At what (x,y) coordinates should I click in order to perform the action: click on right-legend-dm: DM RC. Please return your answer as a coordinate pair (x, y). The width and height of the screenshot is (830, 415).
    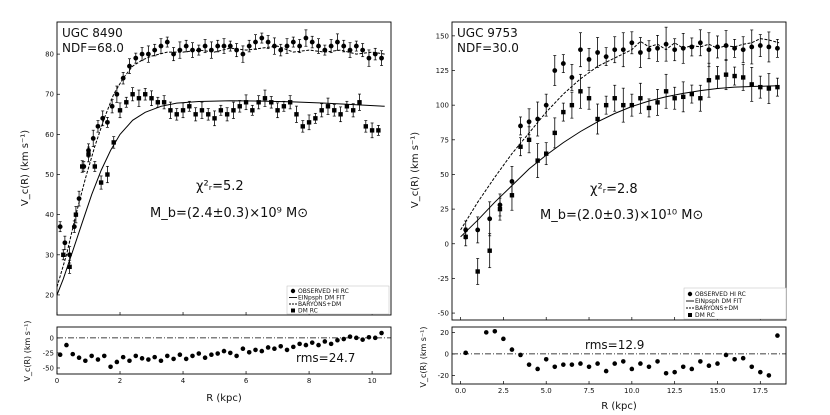
    Looking at the image, I should click on (705, 315).